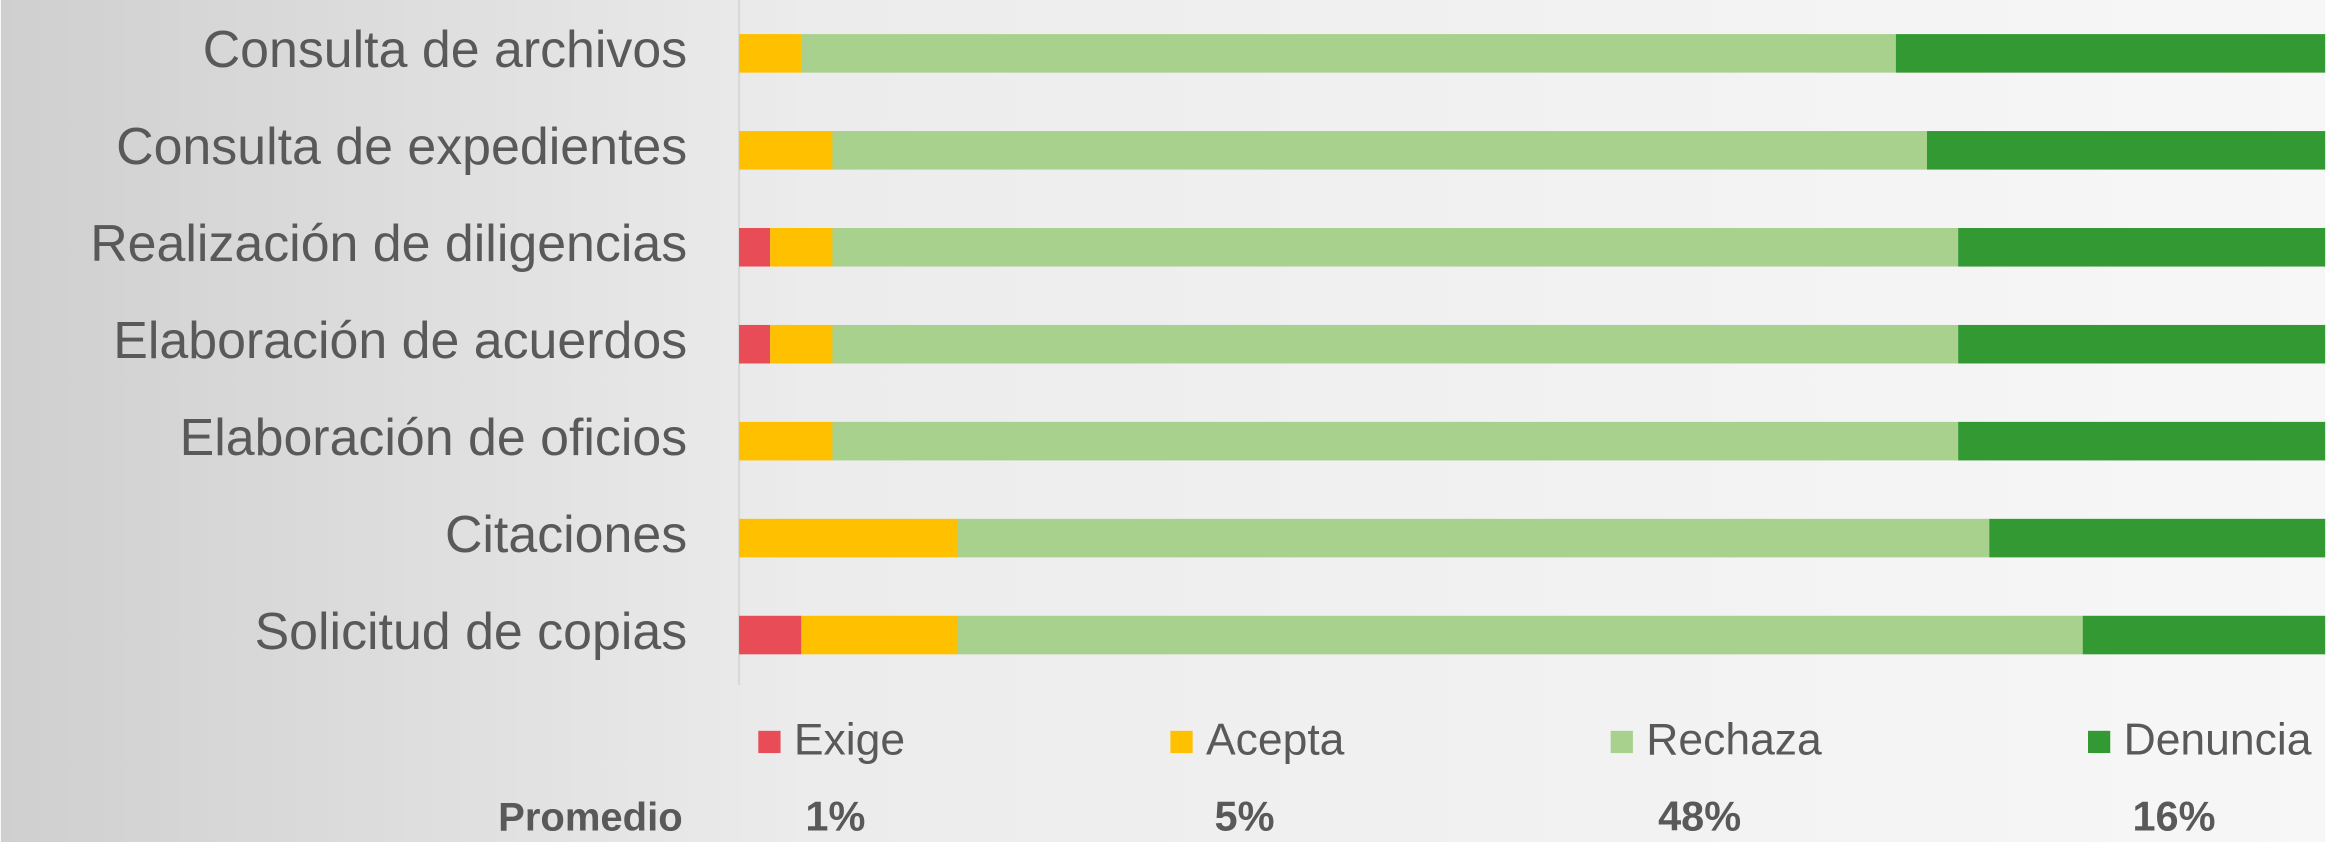  What do you see at coordinates (445, 49) in the screenshot?
I see `category-label: Consulta de archivos` at bounding box center [445, 49].